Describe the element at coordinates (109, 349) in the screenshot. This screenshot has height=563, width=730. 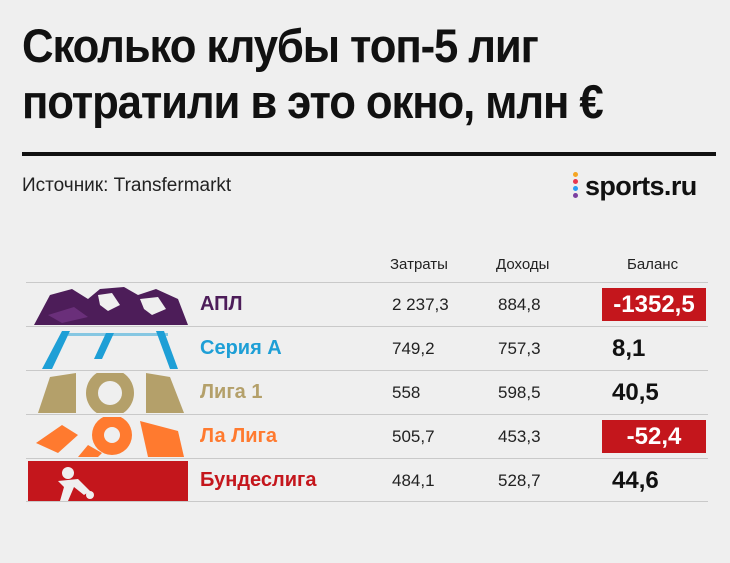
I see `serie-a-logo-icon` at that location.